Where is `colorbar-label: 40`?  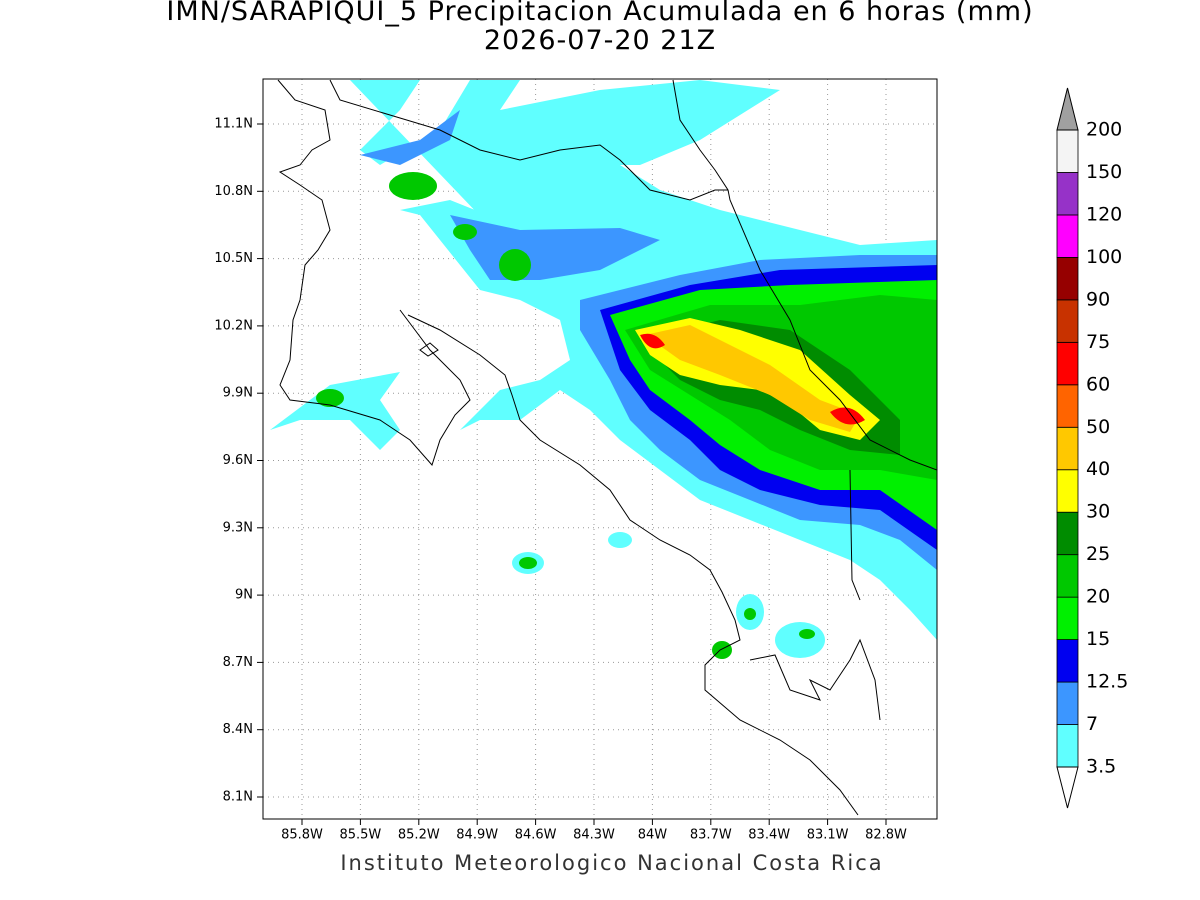
colorbar-label: 40 is located at coordinates (1098, 469).